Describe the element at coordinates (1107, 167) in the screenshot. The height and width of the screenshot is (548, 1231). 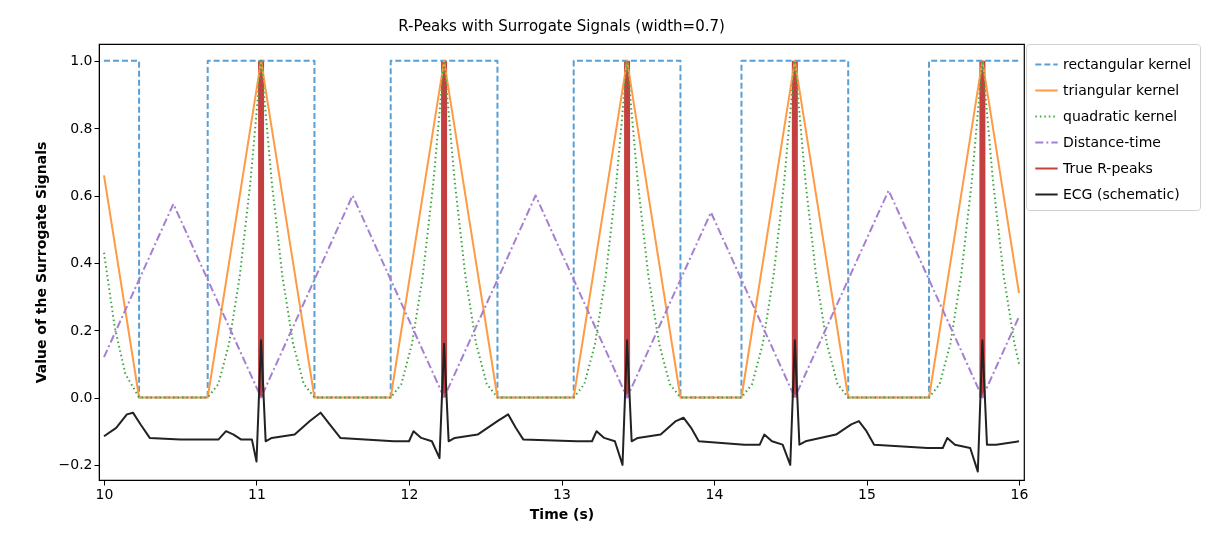
I see `legend-label: True R-peaks` at that location.